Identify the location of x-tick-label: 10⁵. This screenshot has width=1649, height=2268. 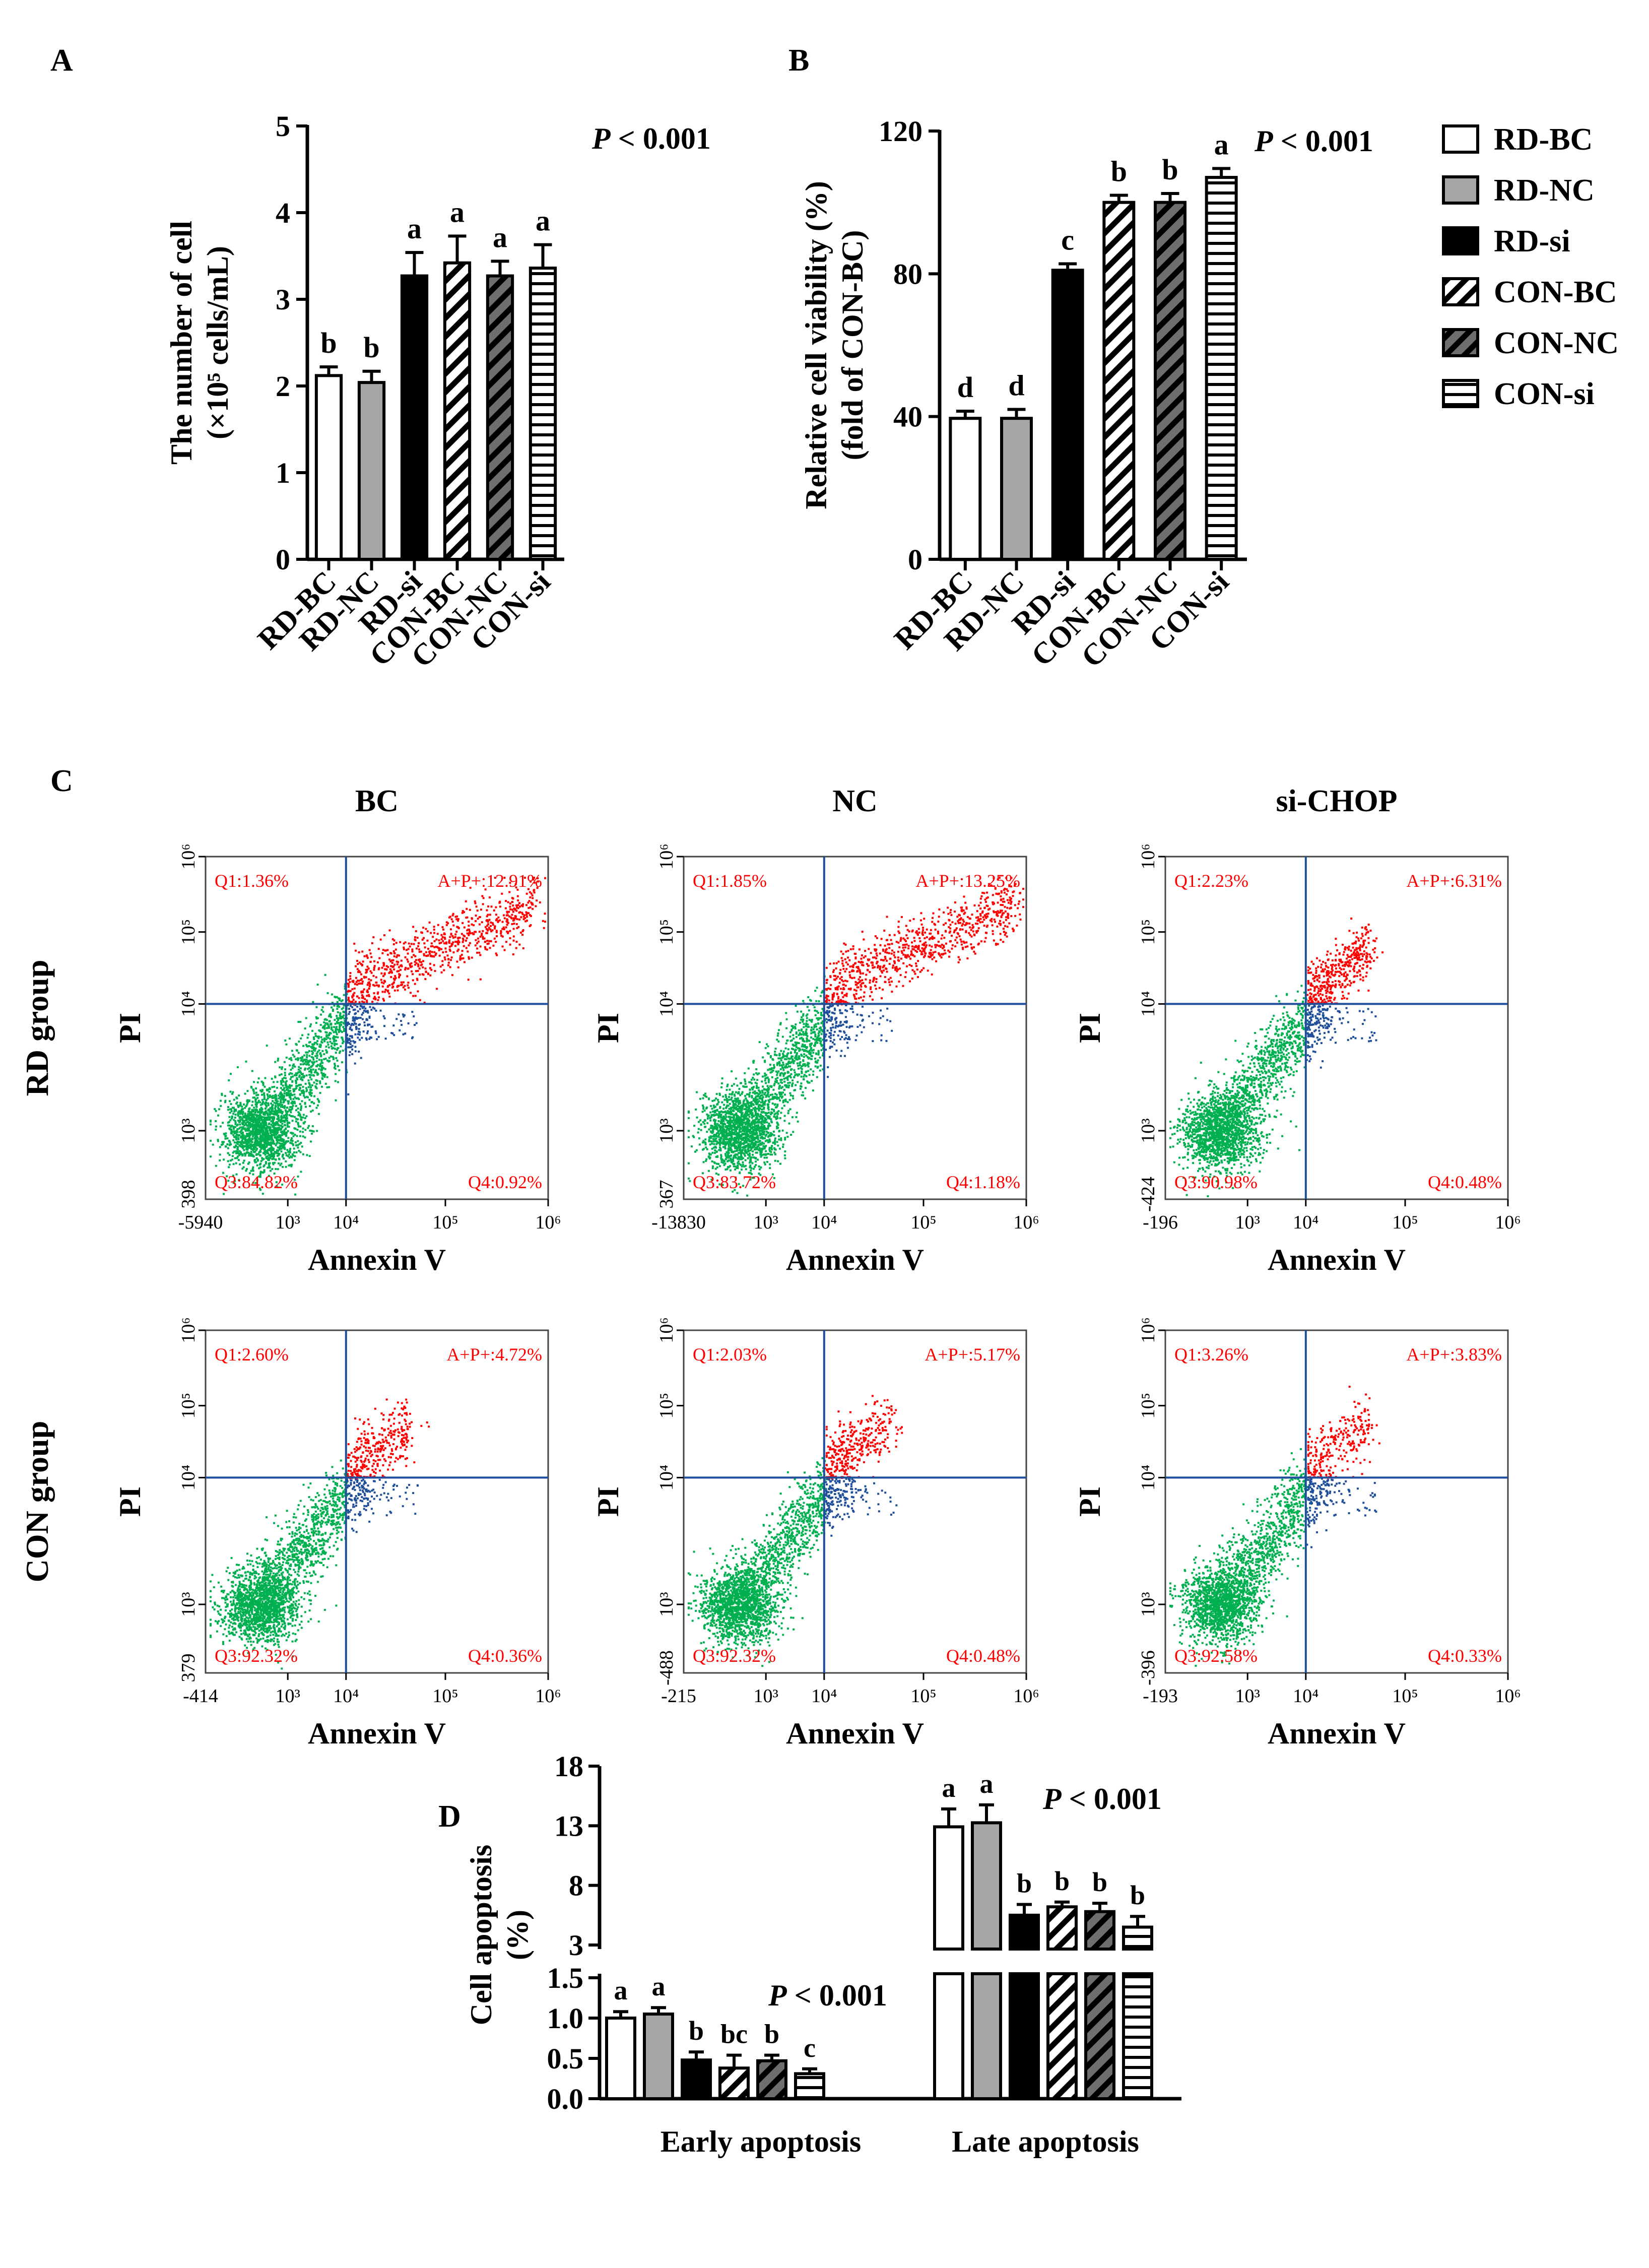
(1405, 1222).